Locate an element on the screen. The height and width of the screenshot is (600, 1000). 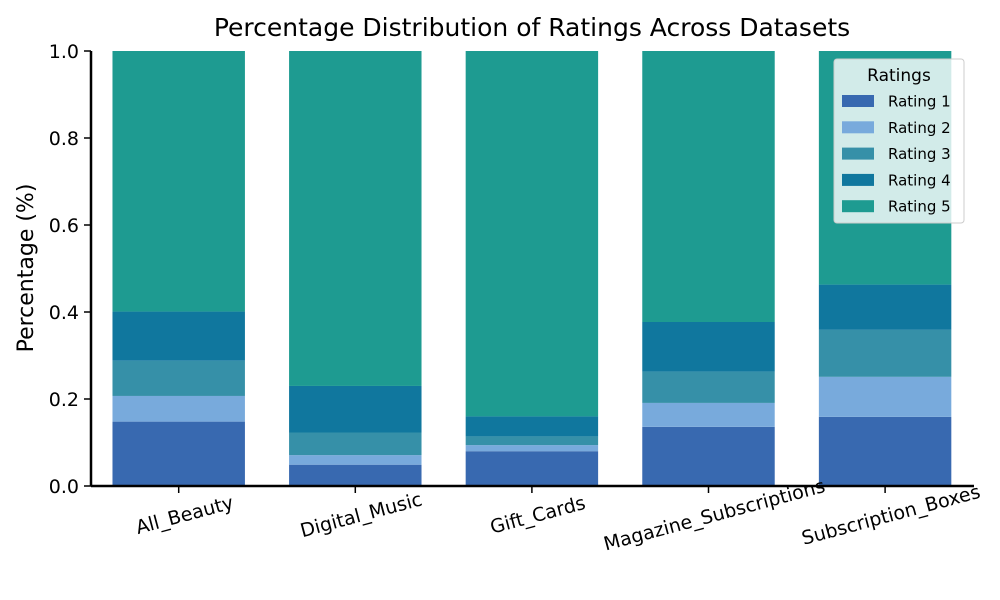
legend-label-rating-5: Rating 5 is located at coordinates (919, 207).